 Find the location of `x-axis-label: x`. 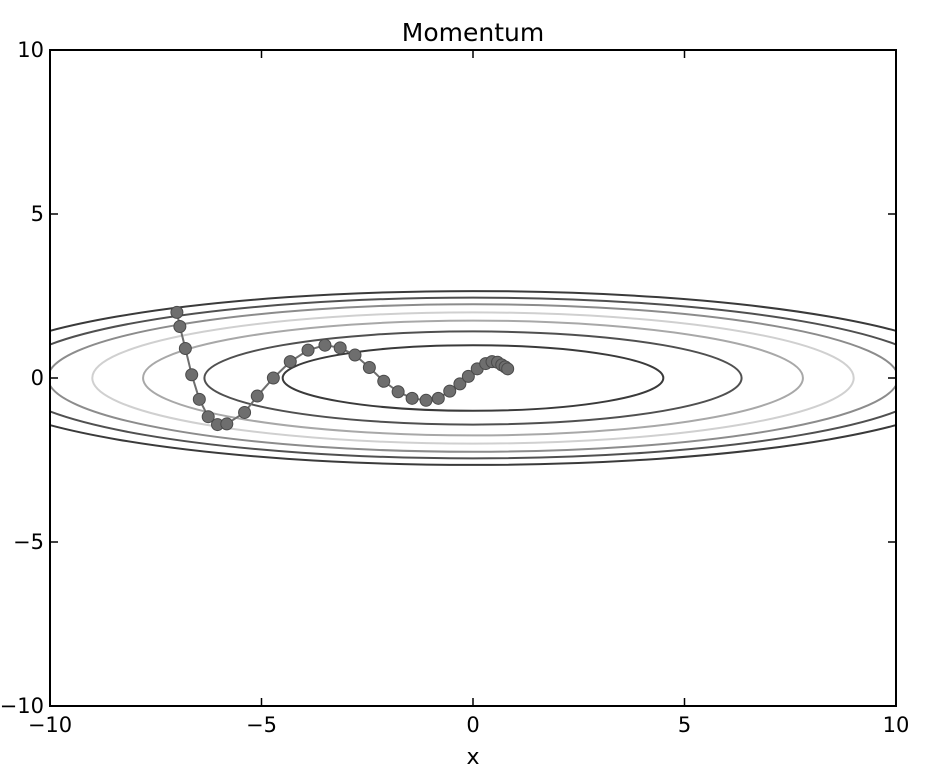

x-axis-label: x is located at coordinates (472, 757).